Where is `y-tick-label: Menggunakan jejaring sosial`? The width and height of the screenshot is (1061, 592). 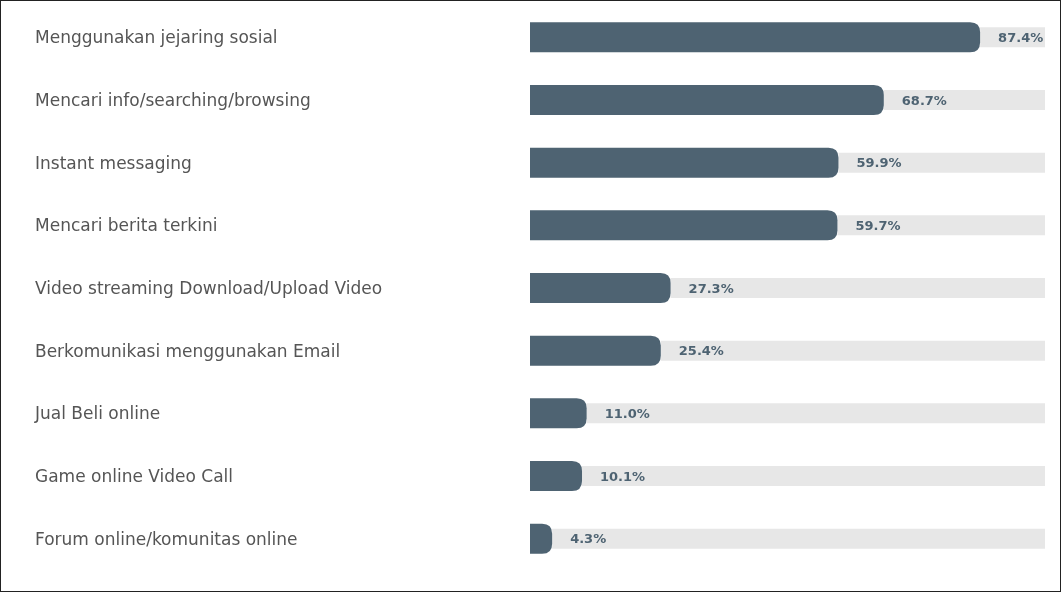
y-tick-label: Menggunakan jejaring sosial is located at coordinates (156, 37).